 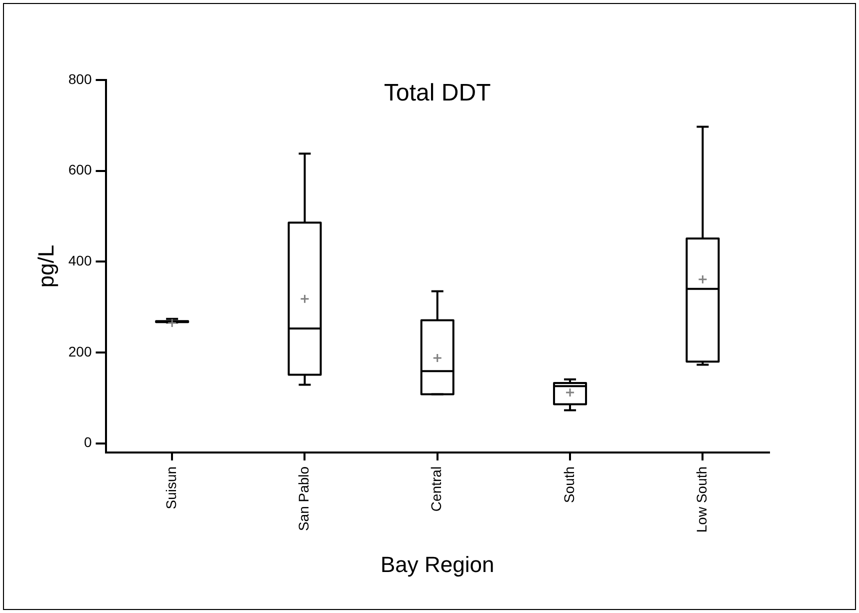 I want to click on x-tick-label: South, so click(x=568, y=485).